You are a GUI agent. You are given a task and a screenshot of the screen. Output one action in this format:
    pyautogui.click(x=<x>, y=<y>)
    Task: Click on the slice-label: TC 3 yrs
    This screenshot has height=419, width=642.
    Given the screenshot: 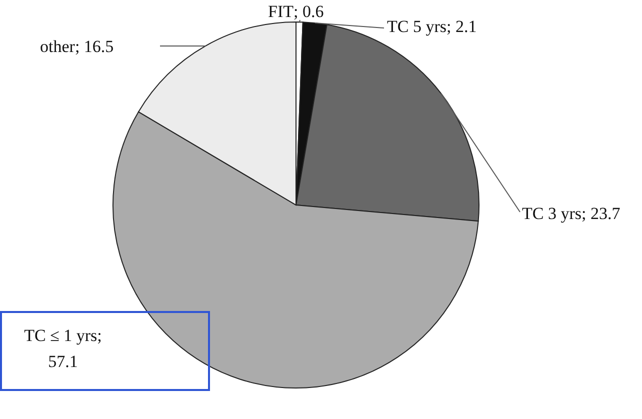 What is the action you would take?
    pyautogui.click(x=552, y=213)
    